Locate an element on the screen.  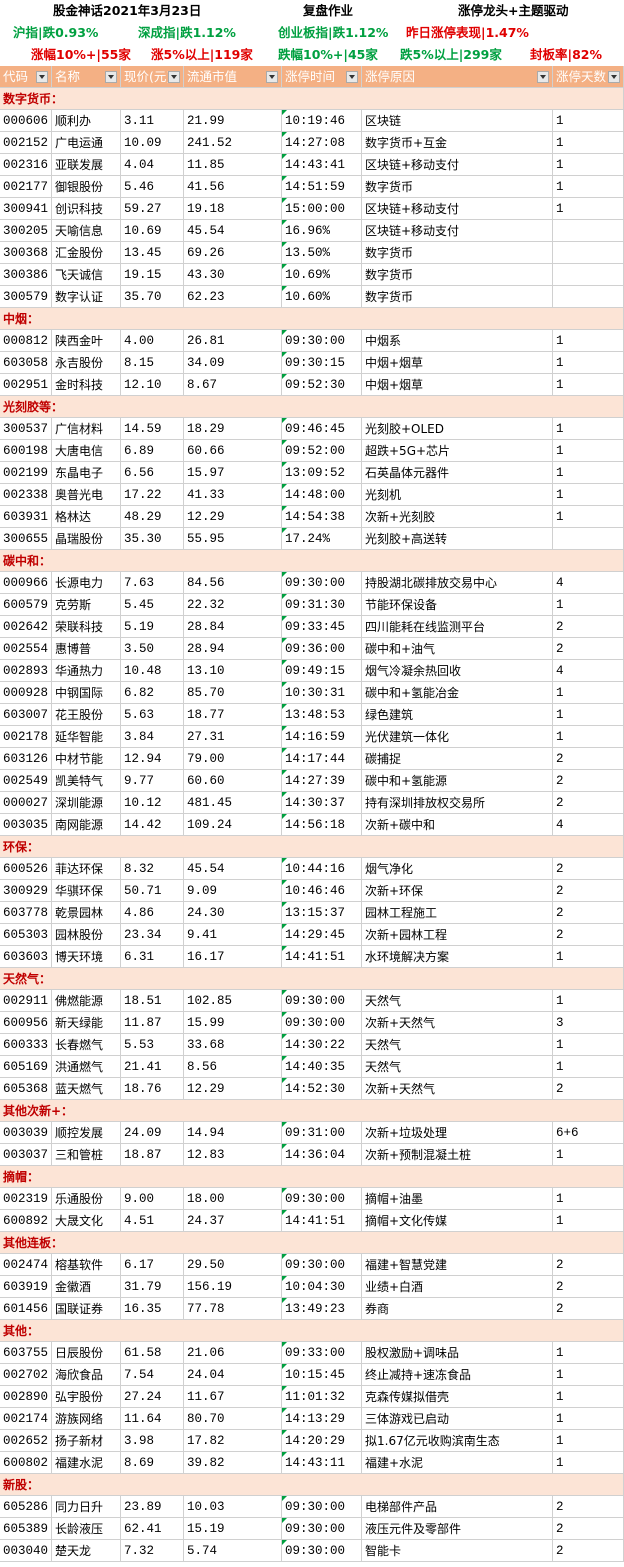
cell: 50.71 is located at coordinates (152, 891).